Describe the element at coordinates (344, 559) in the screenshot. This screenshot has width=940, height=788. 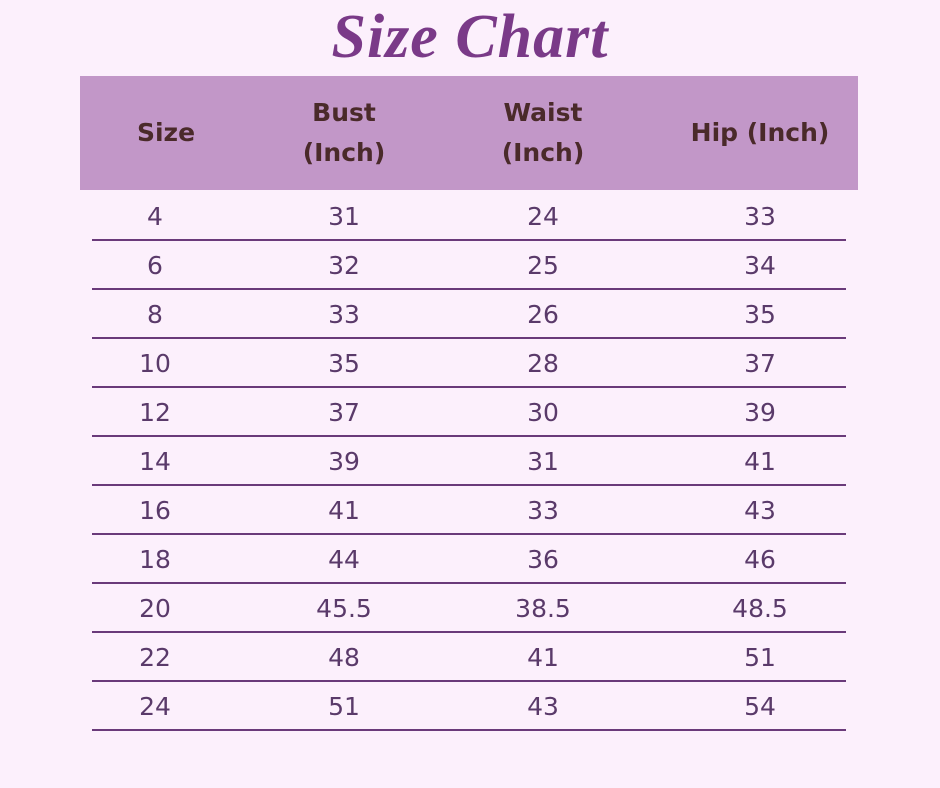
I see `table-cell: 44` at that location.